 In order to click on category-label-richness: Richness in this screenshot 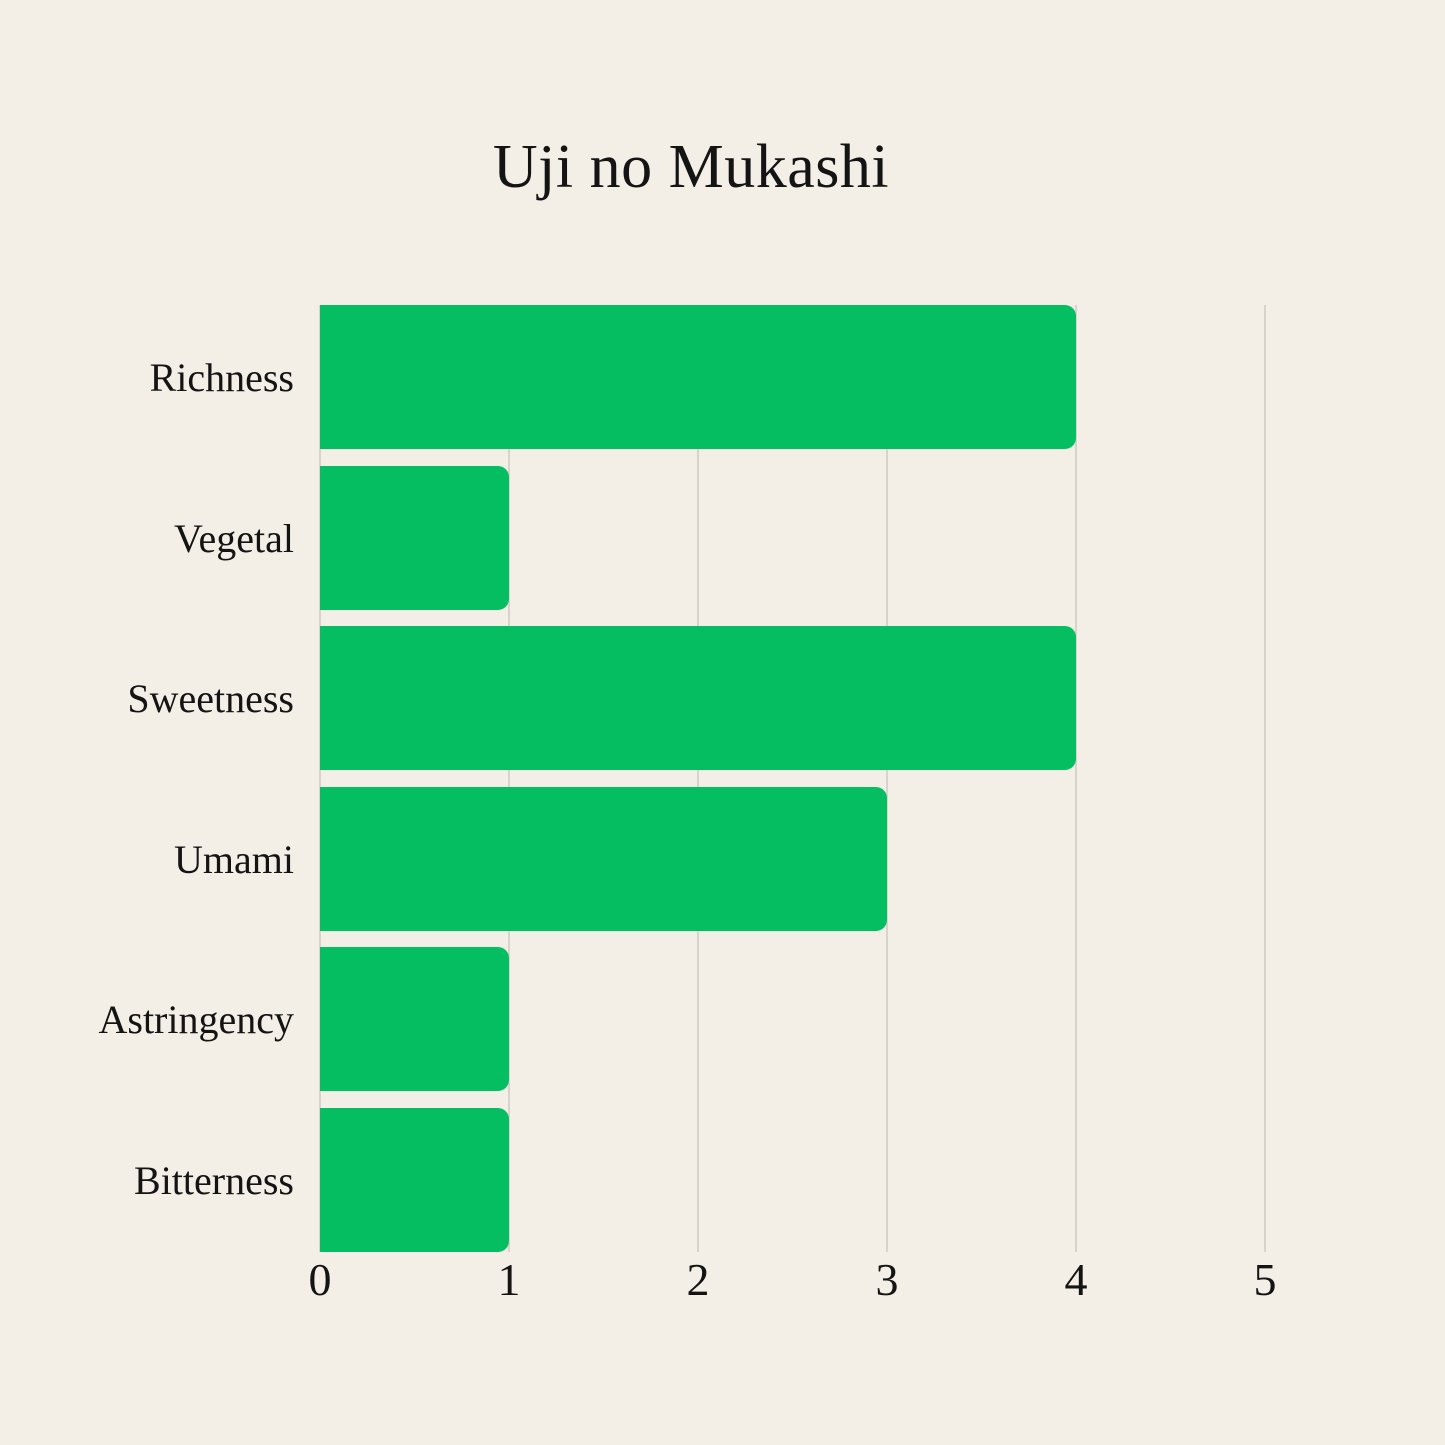, I will do `click(221, 377)`.